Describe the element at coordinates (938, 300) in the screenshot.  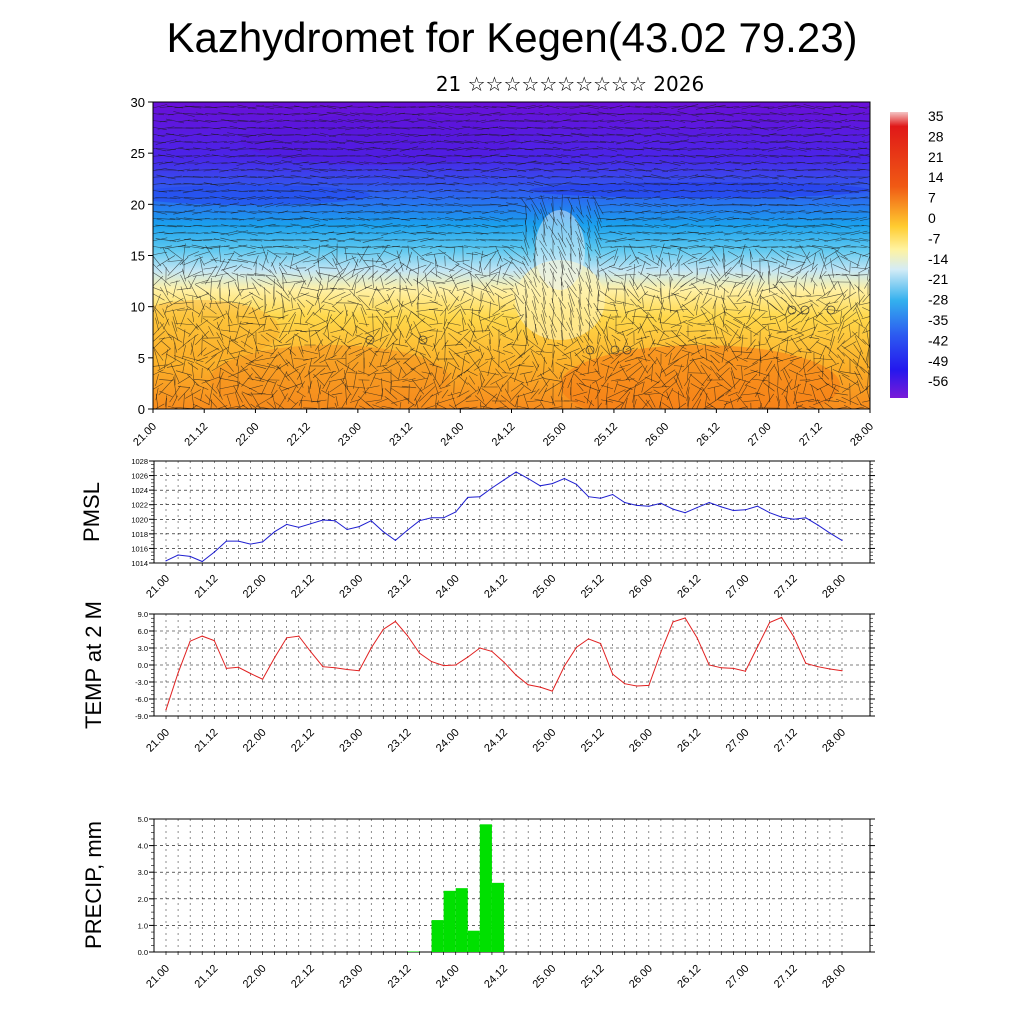
I see `colorbar-label: -28` at that location.